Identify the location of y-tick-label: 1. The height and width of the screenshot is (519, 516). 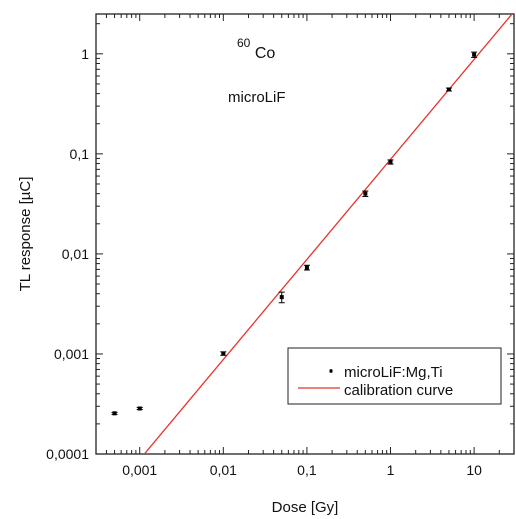
(85, 54).